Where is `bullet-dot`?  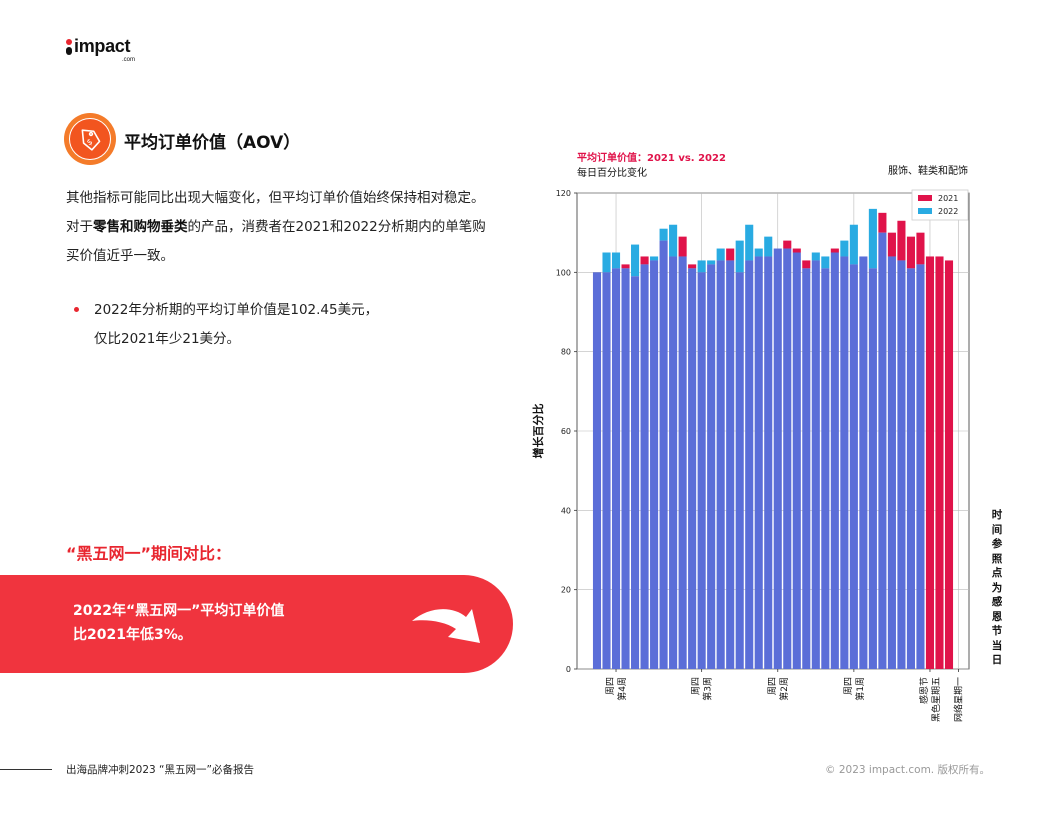
bullet-dot is located at coordinates (76, 309).